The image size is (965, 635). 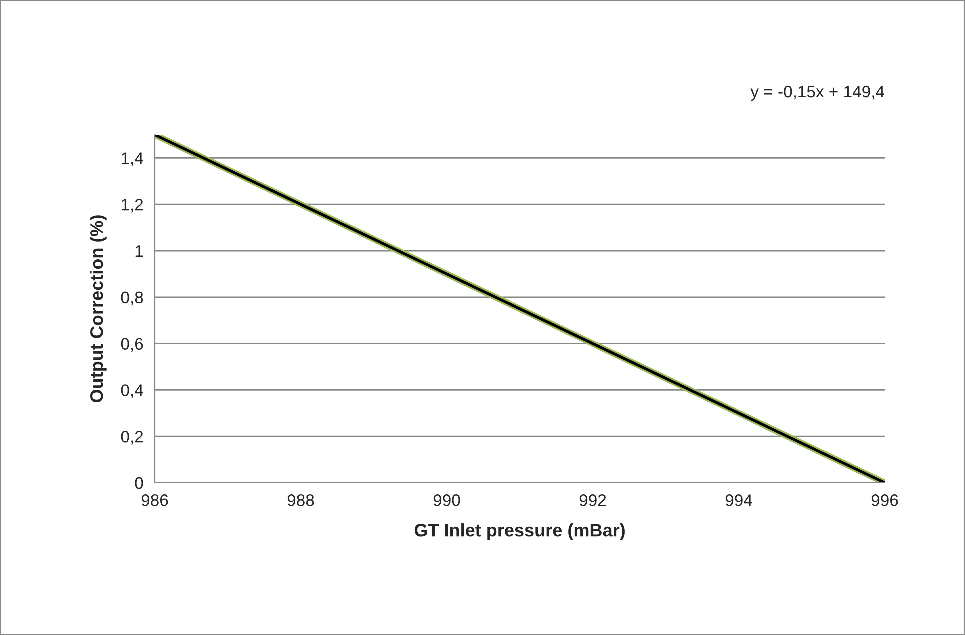 What do you see at coordinates (139, 483) in the screenshot?
I see `y-tick-label: 0` at bounding box center [139, 483].